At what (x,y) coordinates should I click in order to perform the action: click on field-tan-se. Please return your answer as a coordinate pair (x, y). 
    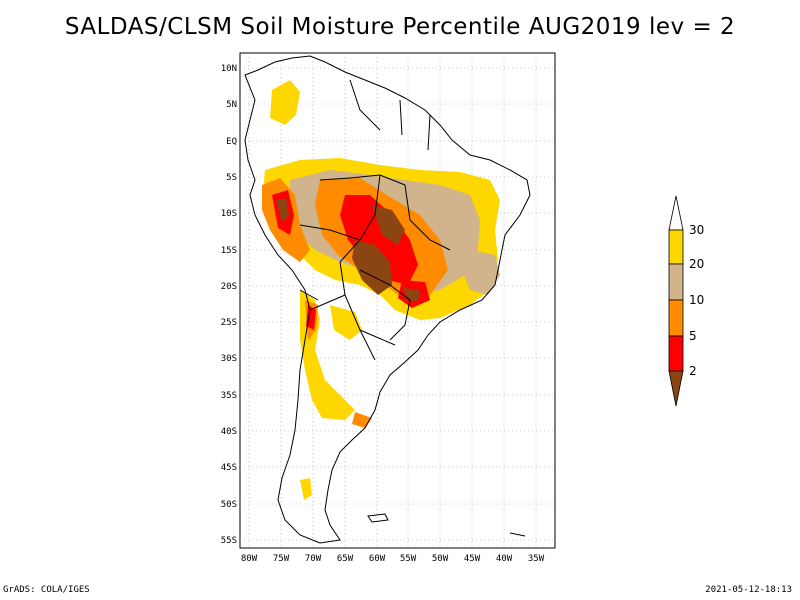
    Looking at the image, I should click on (481, 272).